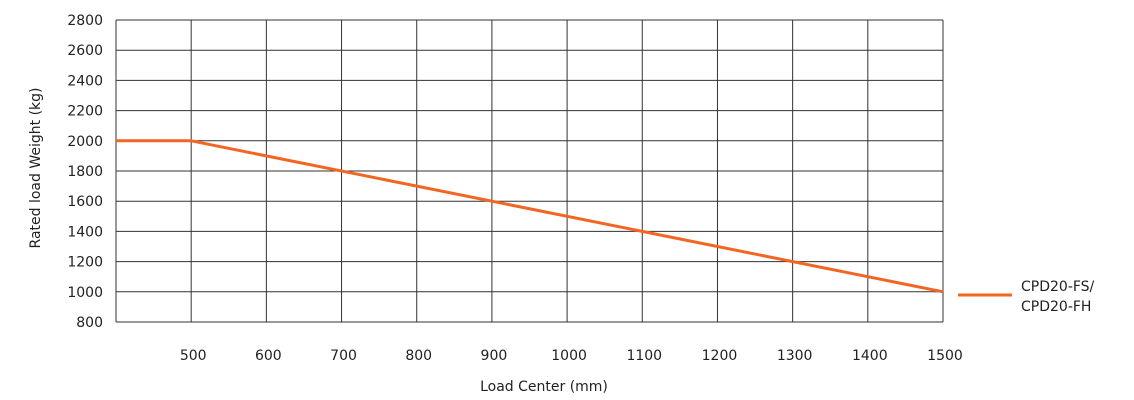 This screenshot has height=400, width=1134. What do you see at coordinates (36, 168) in the screenshot?
I see `y-axis-title: Rated load Weight (kg)` at bounding box center [36, 168].